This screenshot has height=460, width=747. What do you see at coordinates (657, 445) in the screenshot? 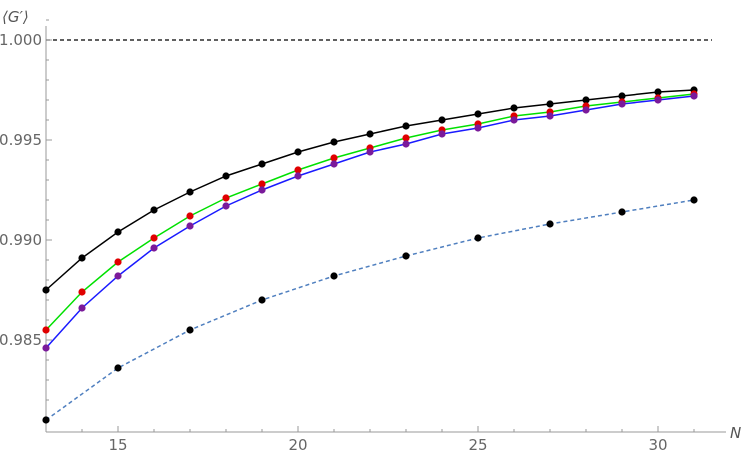
I see `x-tick-label: 30` at bounding box center [657, 445].